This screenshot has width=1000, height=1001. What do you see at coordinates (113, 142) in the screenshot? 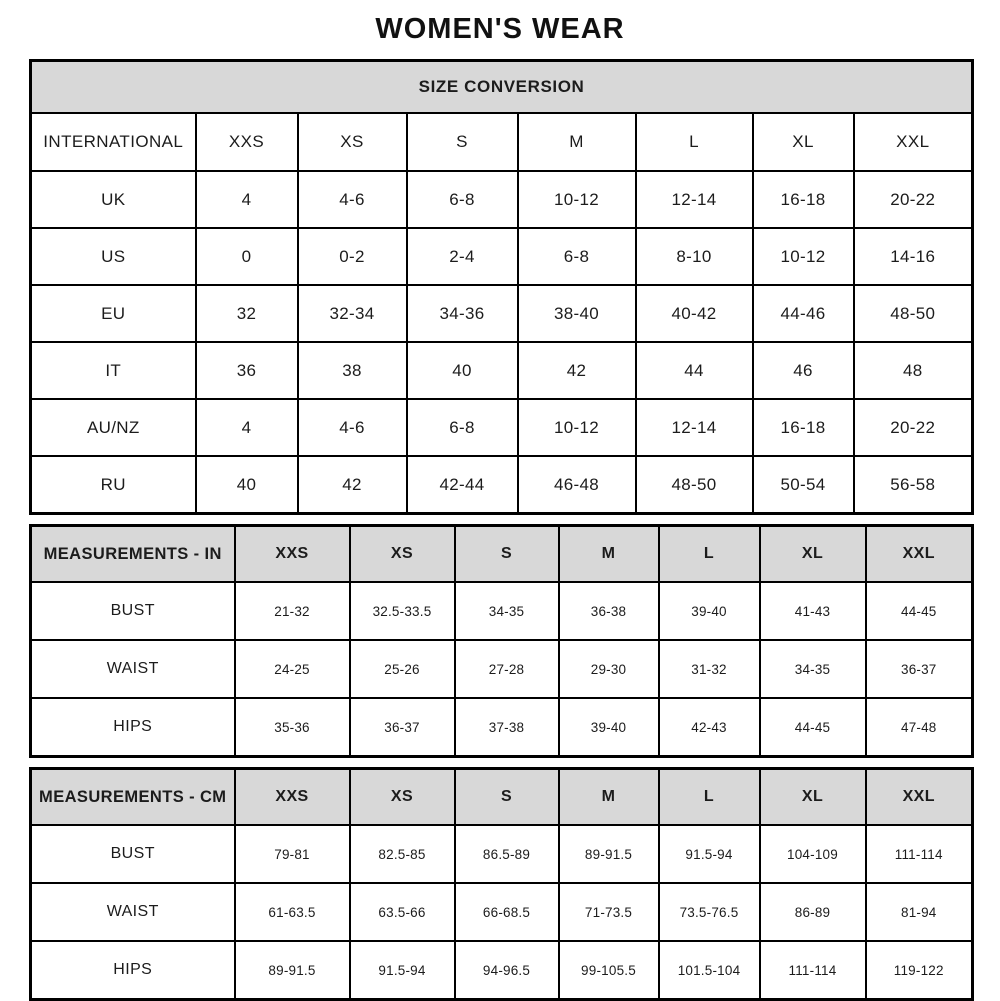
I see `header-international: INTERNATIONAL` at bounding box center [113, 142].